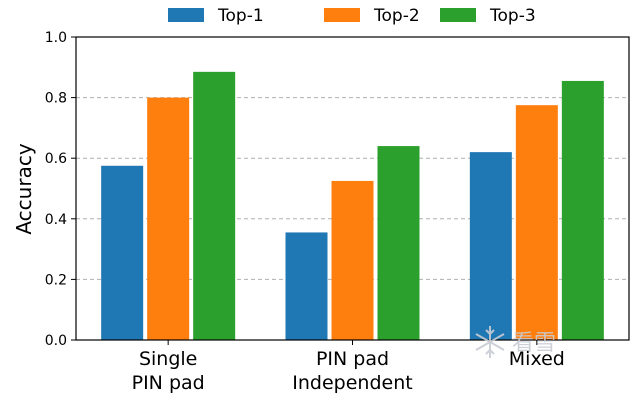 Image resolution: width=638 pixels, height=402 pixels. I want to click on y-tick-label: 0.2, so click(56, 280).